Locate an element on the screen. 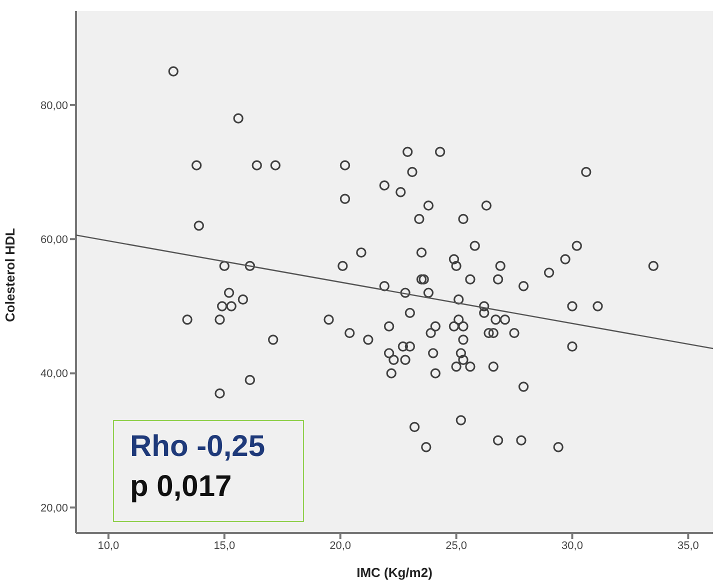 This screenshot has height=585, width=715. y-tick-label: 40,00 is located at coordinates (54, 374).